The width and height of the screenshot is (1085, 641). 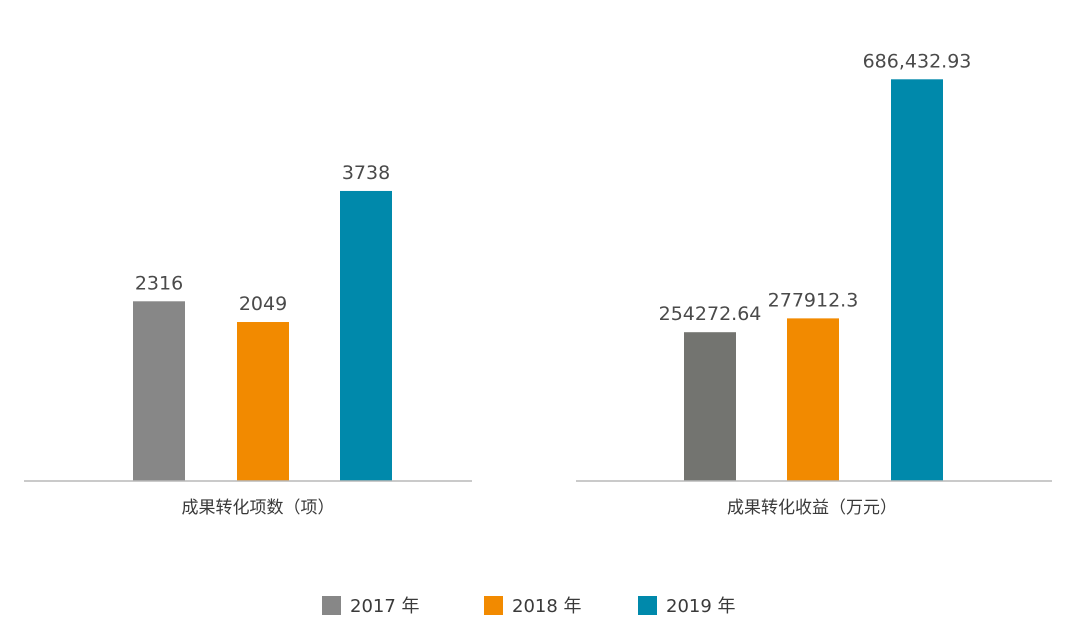 I want to click on legend-label: 2018 年, so click(x=547, y=606).